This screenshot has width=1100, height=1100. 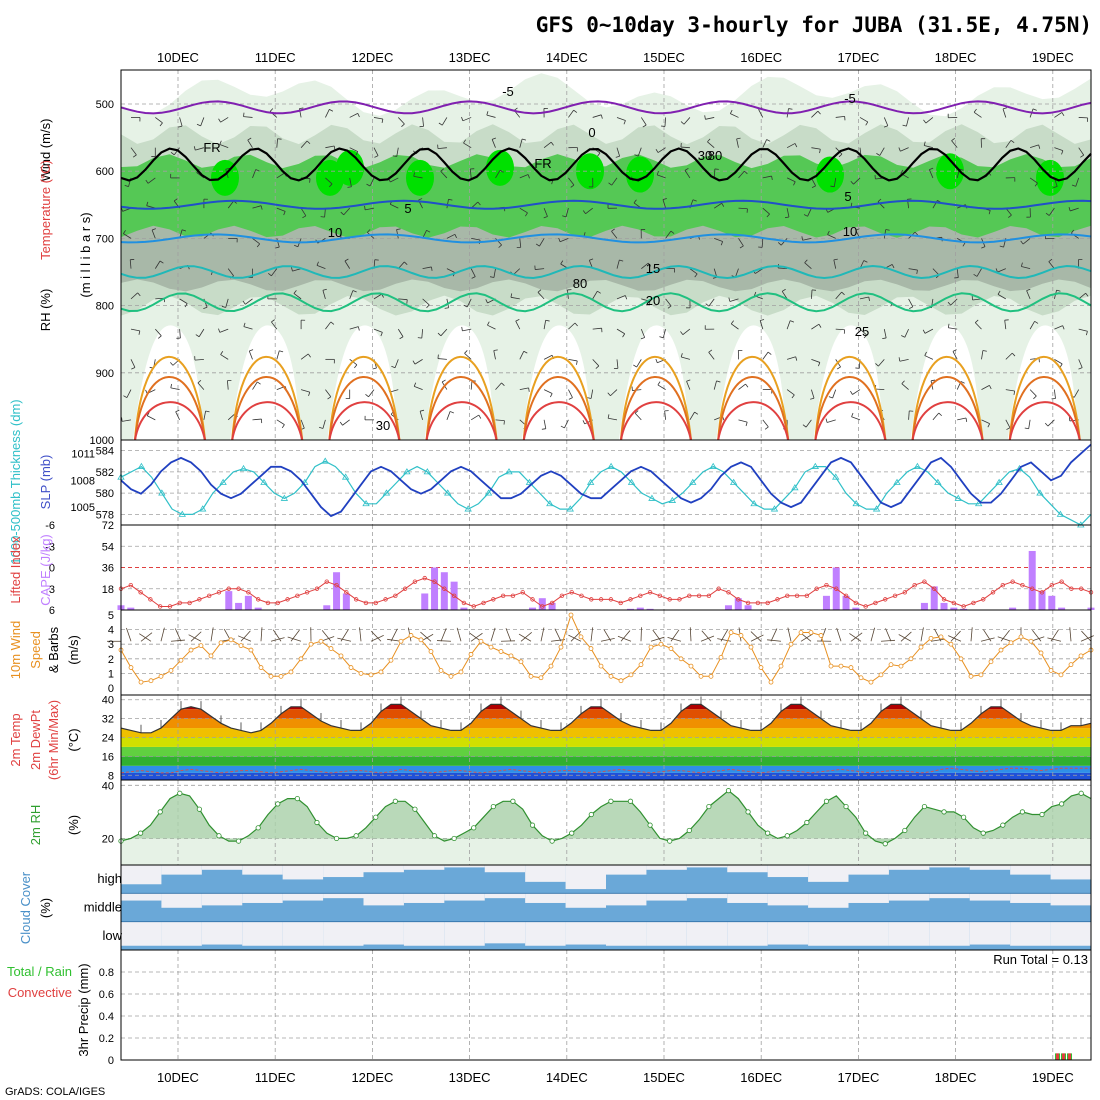 I want to click on freezing-level-label: FR, so click(x=211, y=147).